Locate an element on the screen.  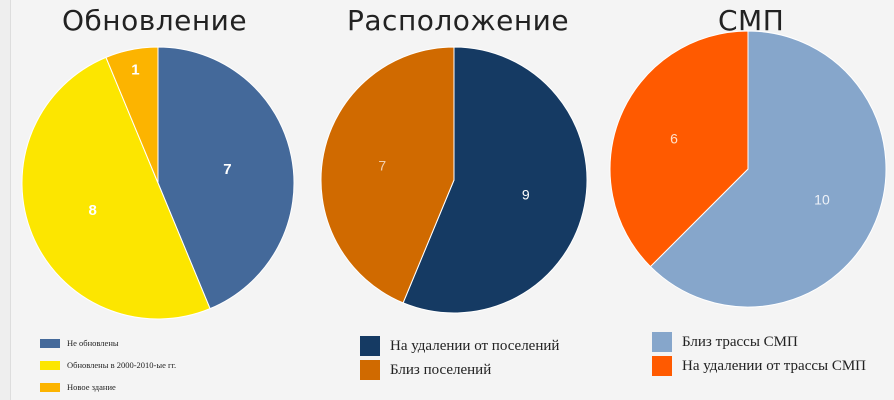
legend-item-chart0-2: Новое здание is located at coordinates (108, 387).